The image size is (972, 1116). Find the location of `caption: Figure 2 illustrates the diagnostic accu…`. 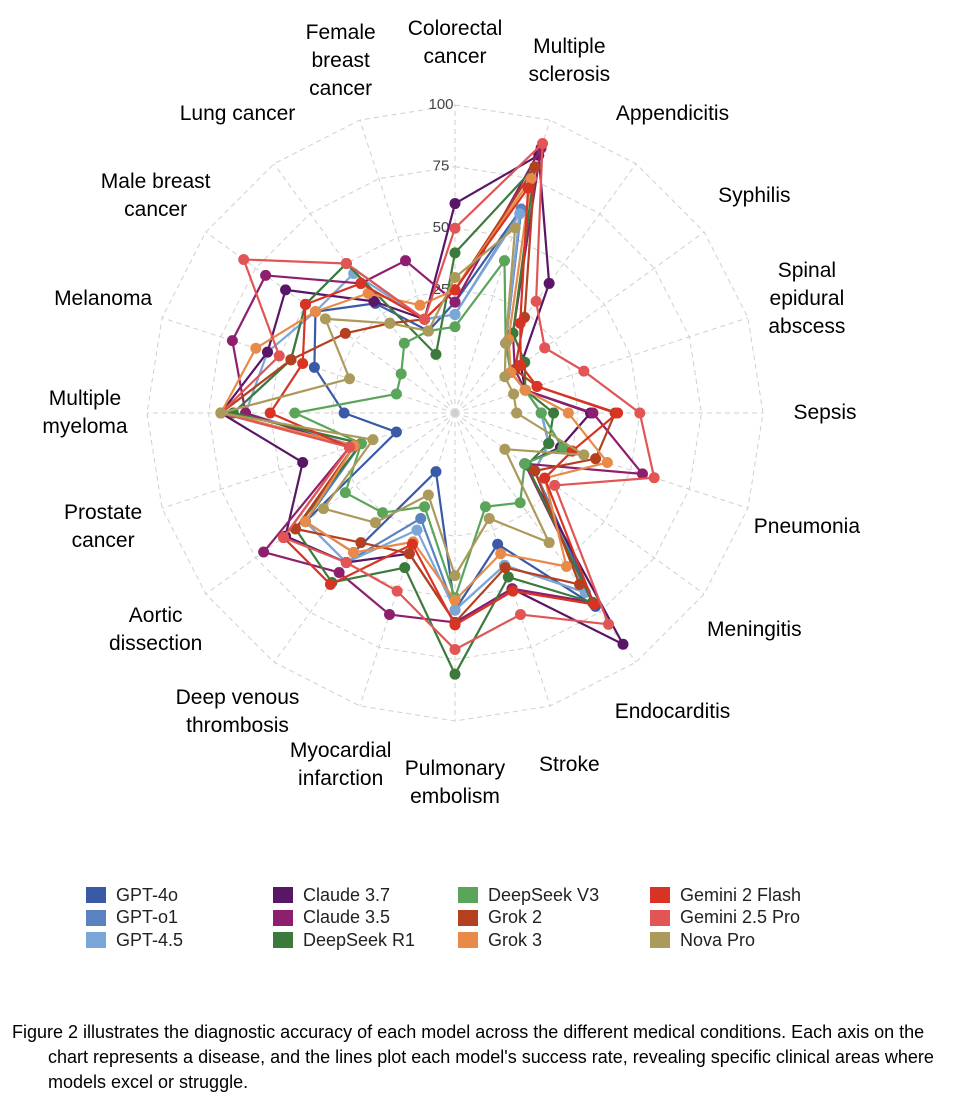

caption: Figure 2 illustrates the diagnostic accu… is located at coordinates (473, 1057).